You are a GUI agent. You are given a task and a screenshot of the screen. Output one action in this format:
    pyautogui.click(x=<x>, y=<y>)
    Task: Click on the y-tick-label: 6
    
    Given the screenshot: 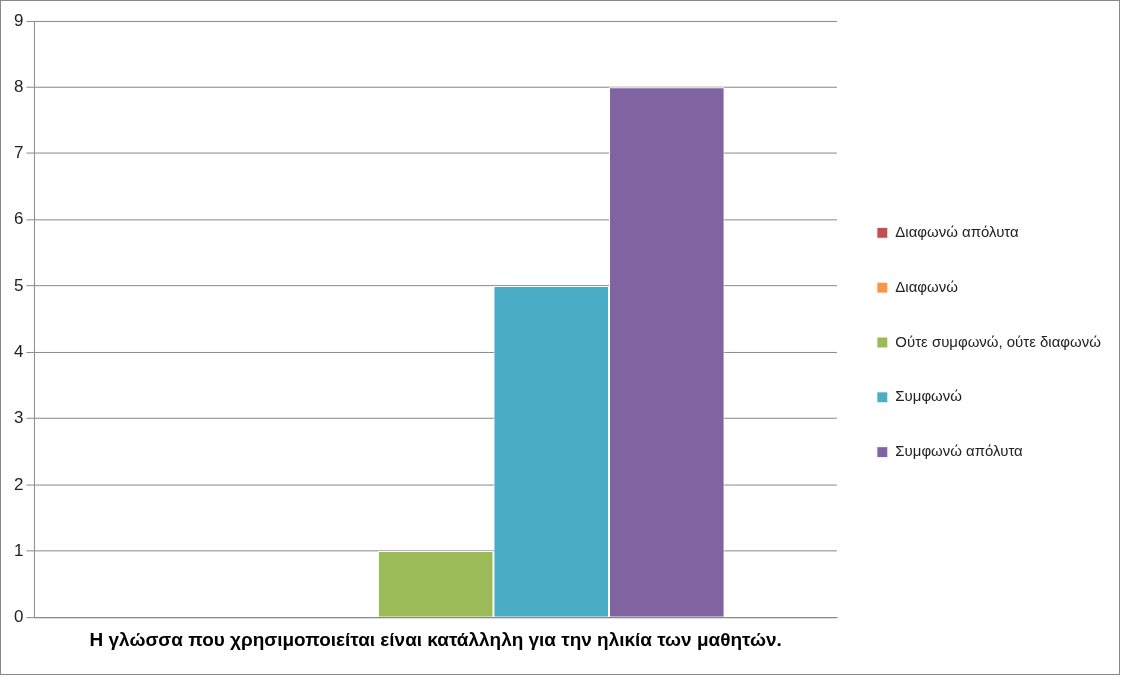 What is the action you would take?
    pyautogui.click(x=18, y=219)
    